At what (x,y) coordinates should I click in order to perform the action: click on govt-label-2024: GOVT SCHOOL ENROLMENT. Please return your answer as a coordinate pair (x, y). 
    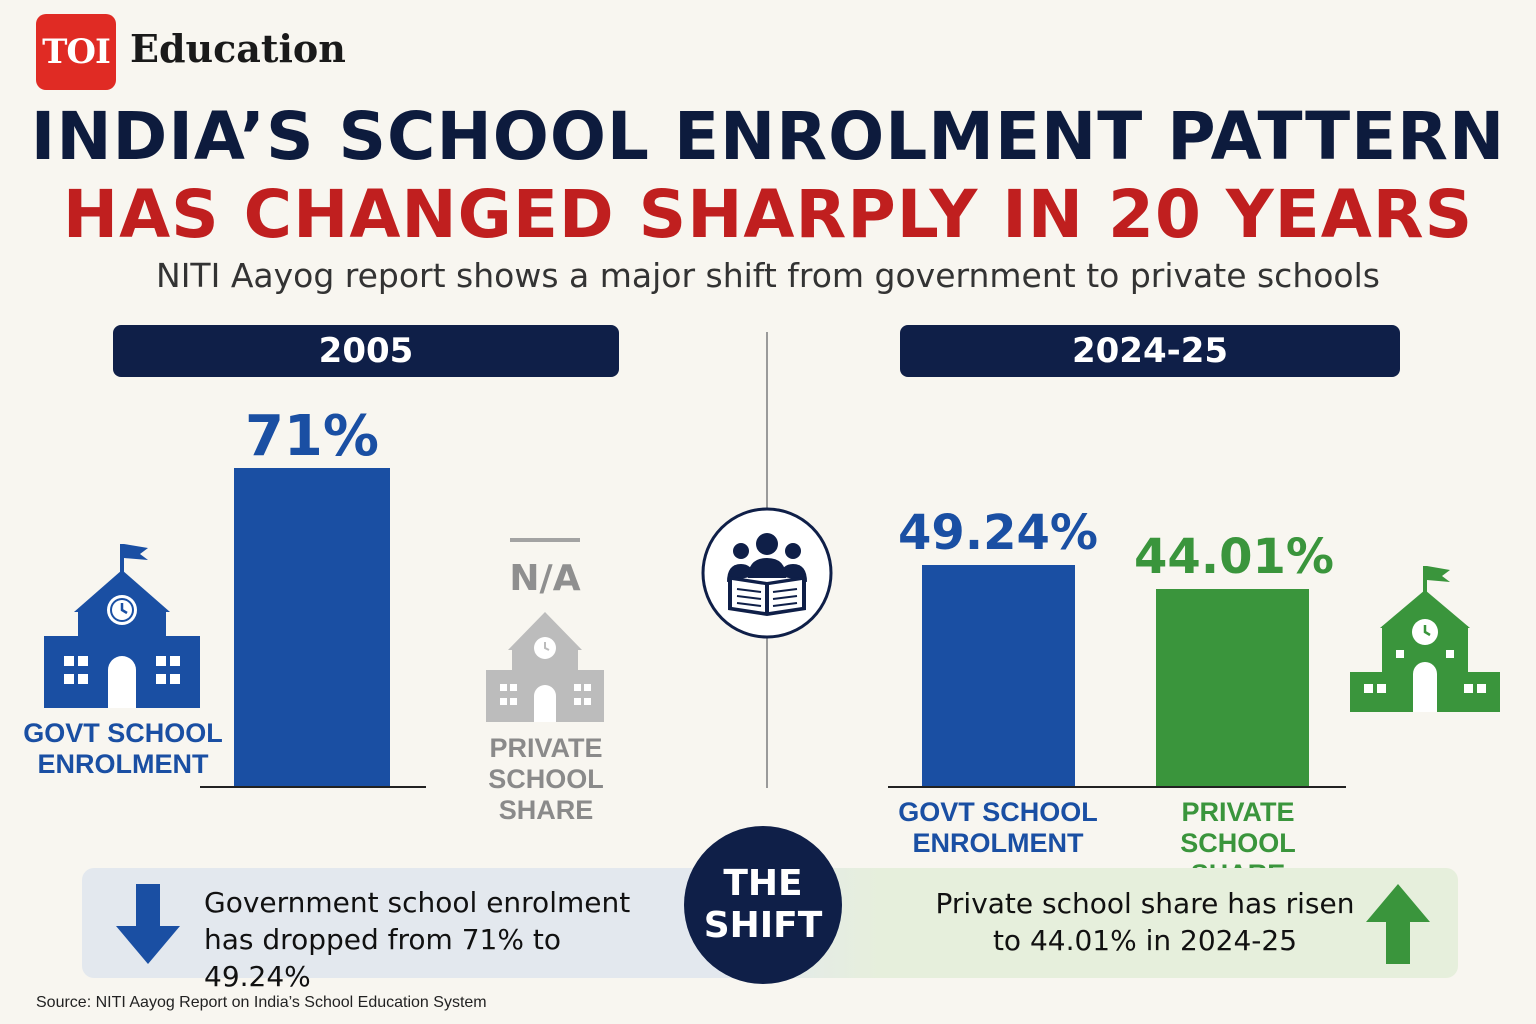
    Looking at the image, I should click on (998, 827).